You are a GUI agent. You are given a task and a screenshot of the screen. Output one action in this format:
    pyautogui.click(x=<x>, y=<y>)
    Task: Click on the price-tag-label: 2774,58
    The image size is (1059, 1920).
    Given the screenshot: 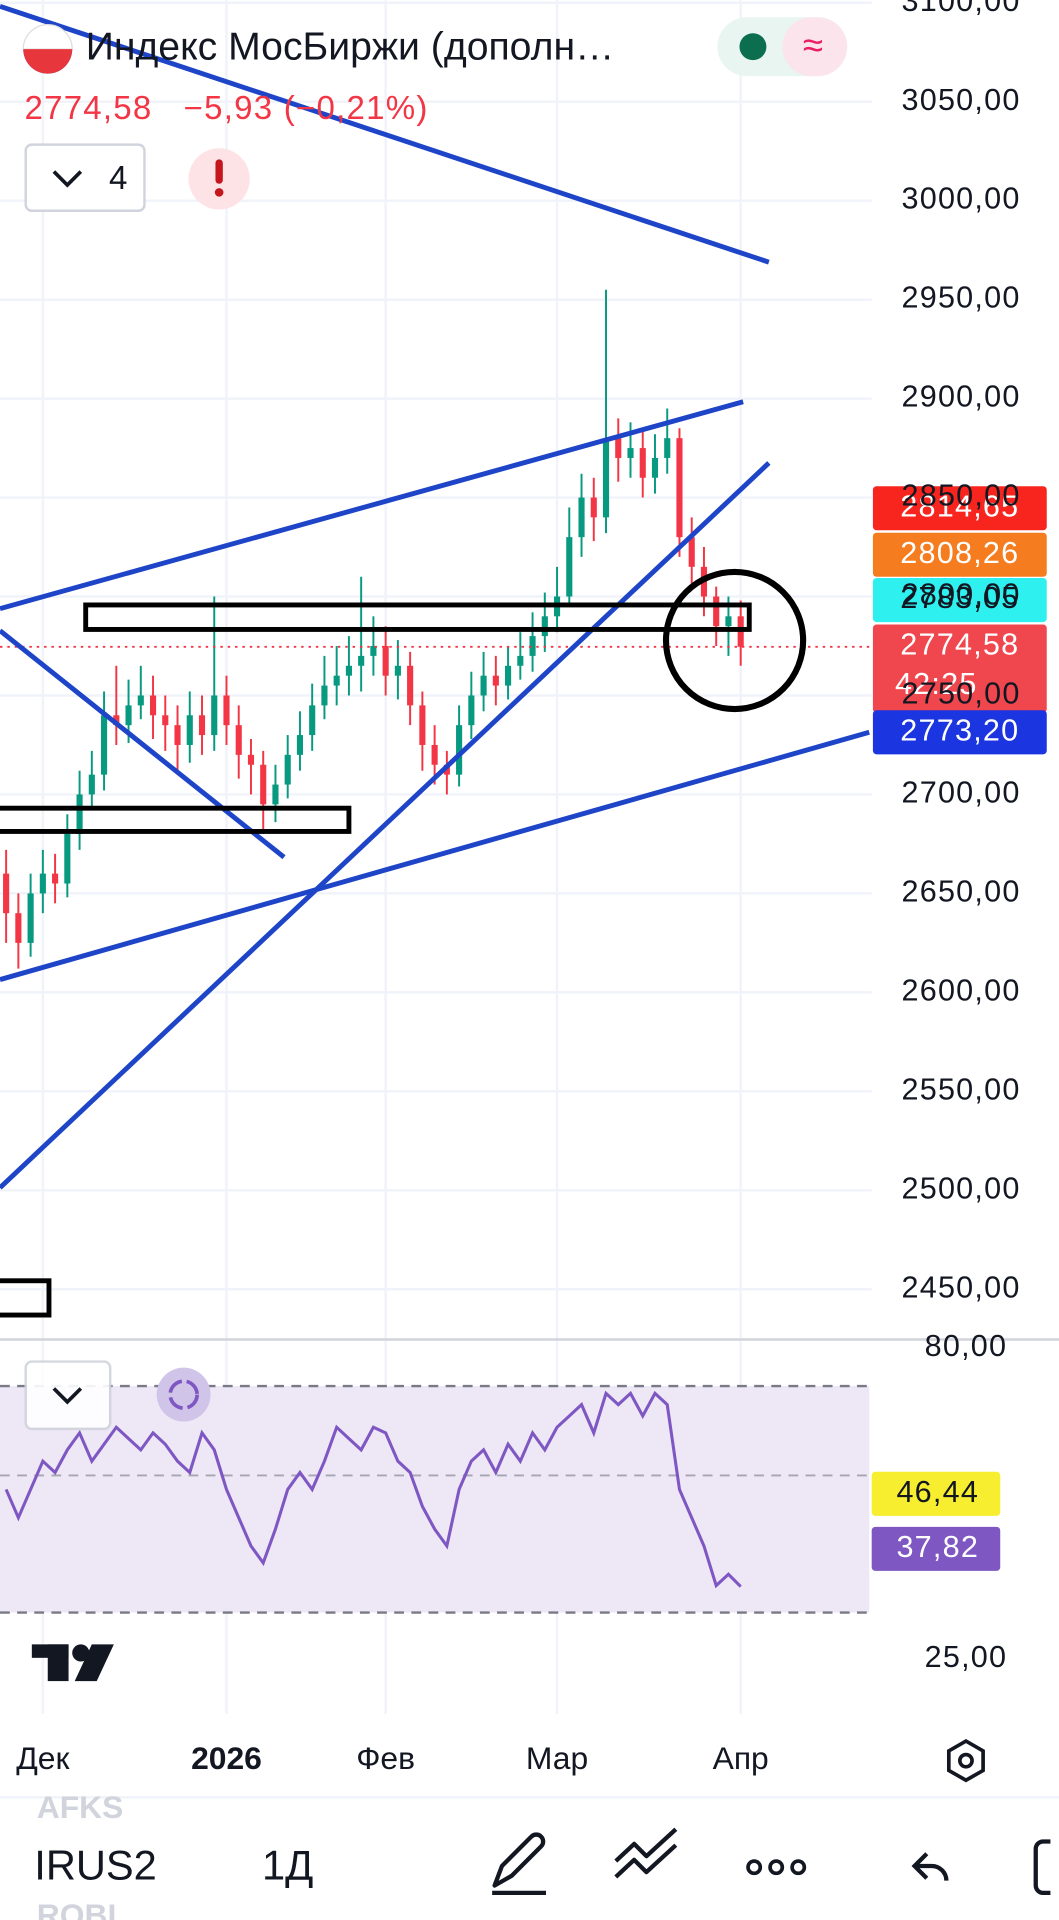 What is the action you would take?
    pyautogui.click(x=959, y=645)
    